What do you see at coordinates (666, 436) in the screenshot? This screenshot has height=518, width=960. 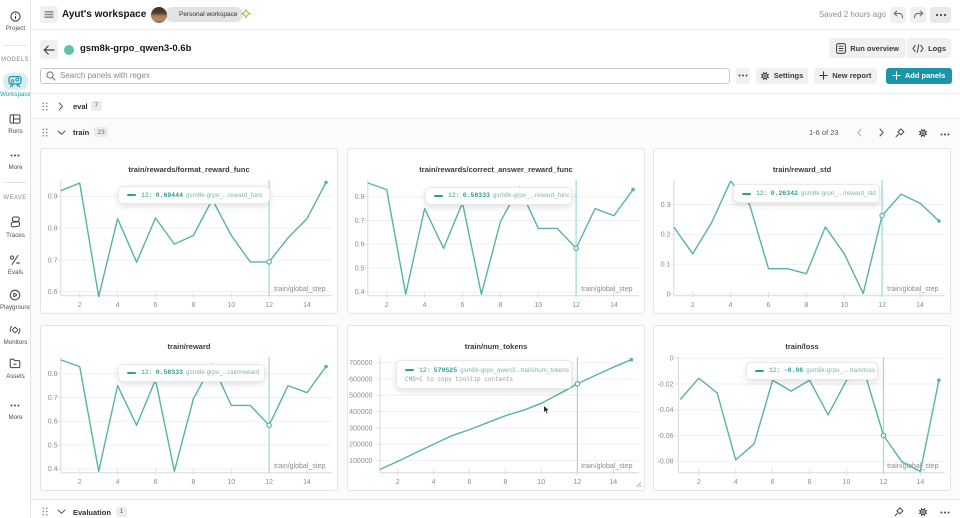 I see `svg-text: -0.06` at bounding box center [666, 436].